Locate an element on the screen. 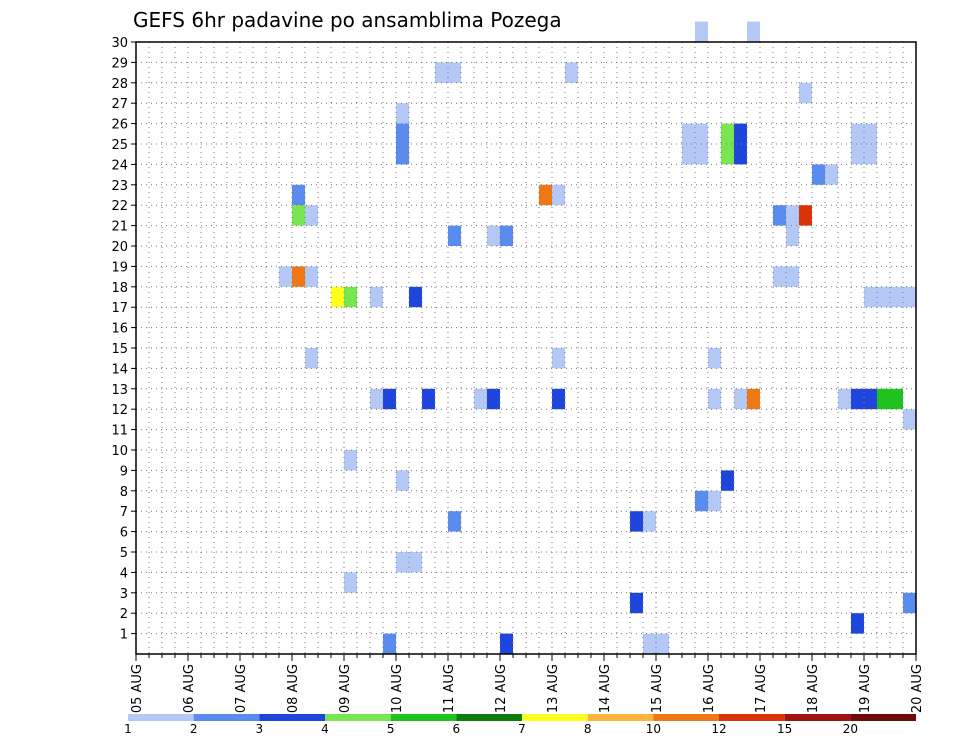 Image resolution: width=960 pixels, height=742 pixels. y-tick-label: 25 is located at coordinates (119, 145).